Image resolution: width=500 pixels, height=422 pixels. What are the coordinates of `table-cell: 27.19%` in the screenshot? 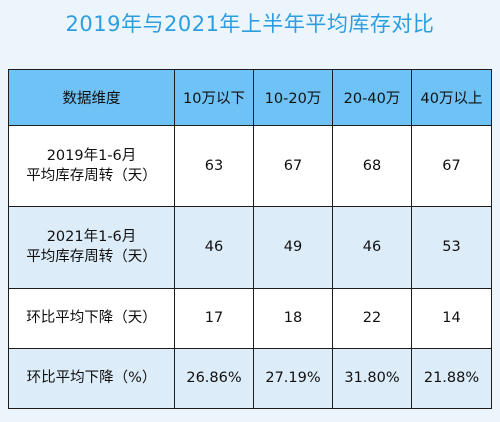 It's located at (293, 378).